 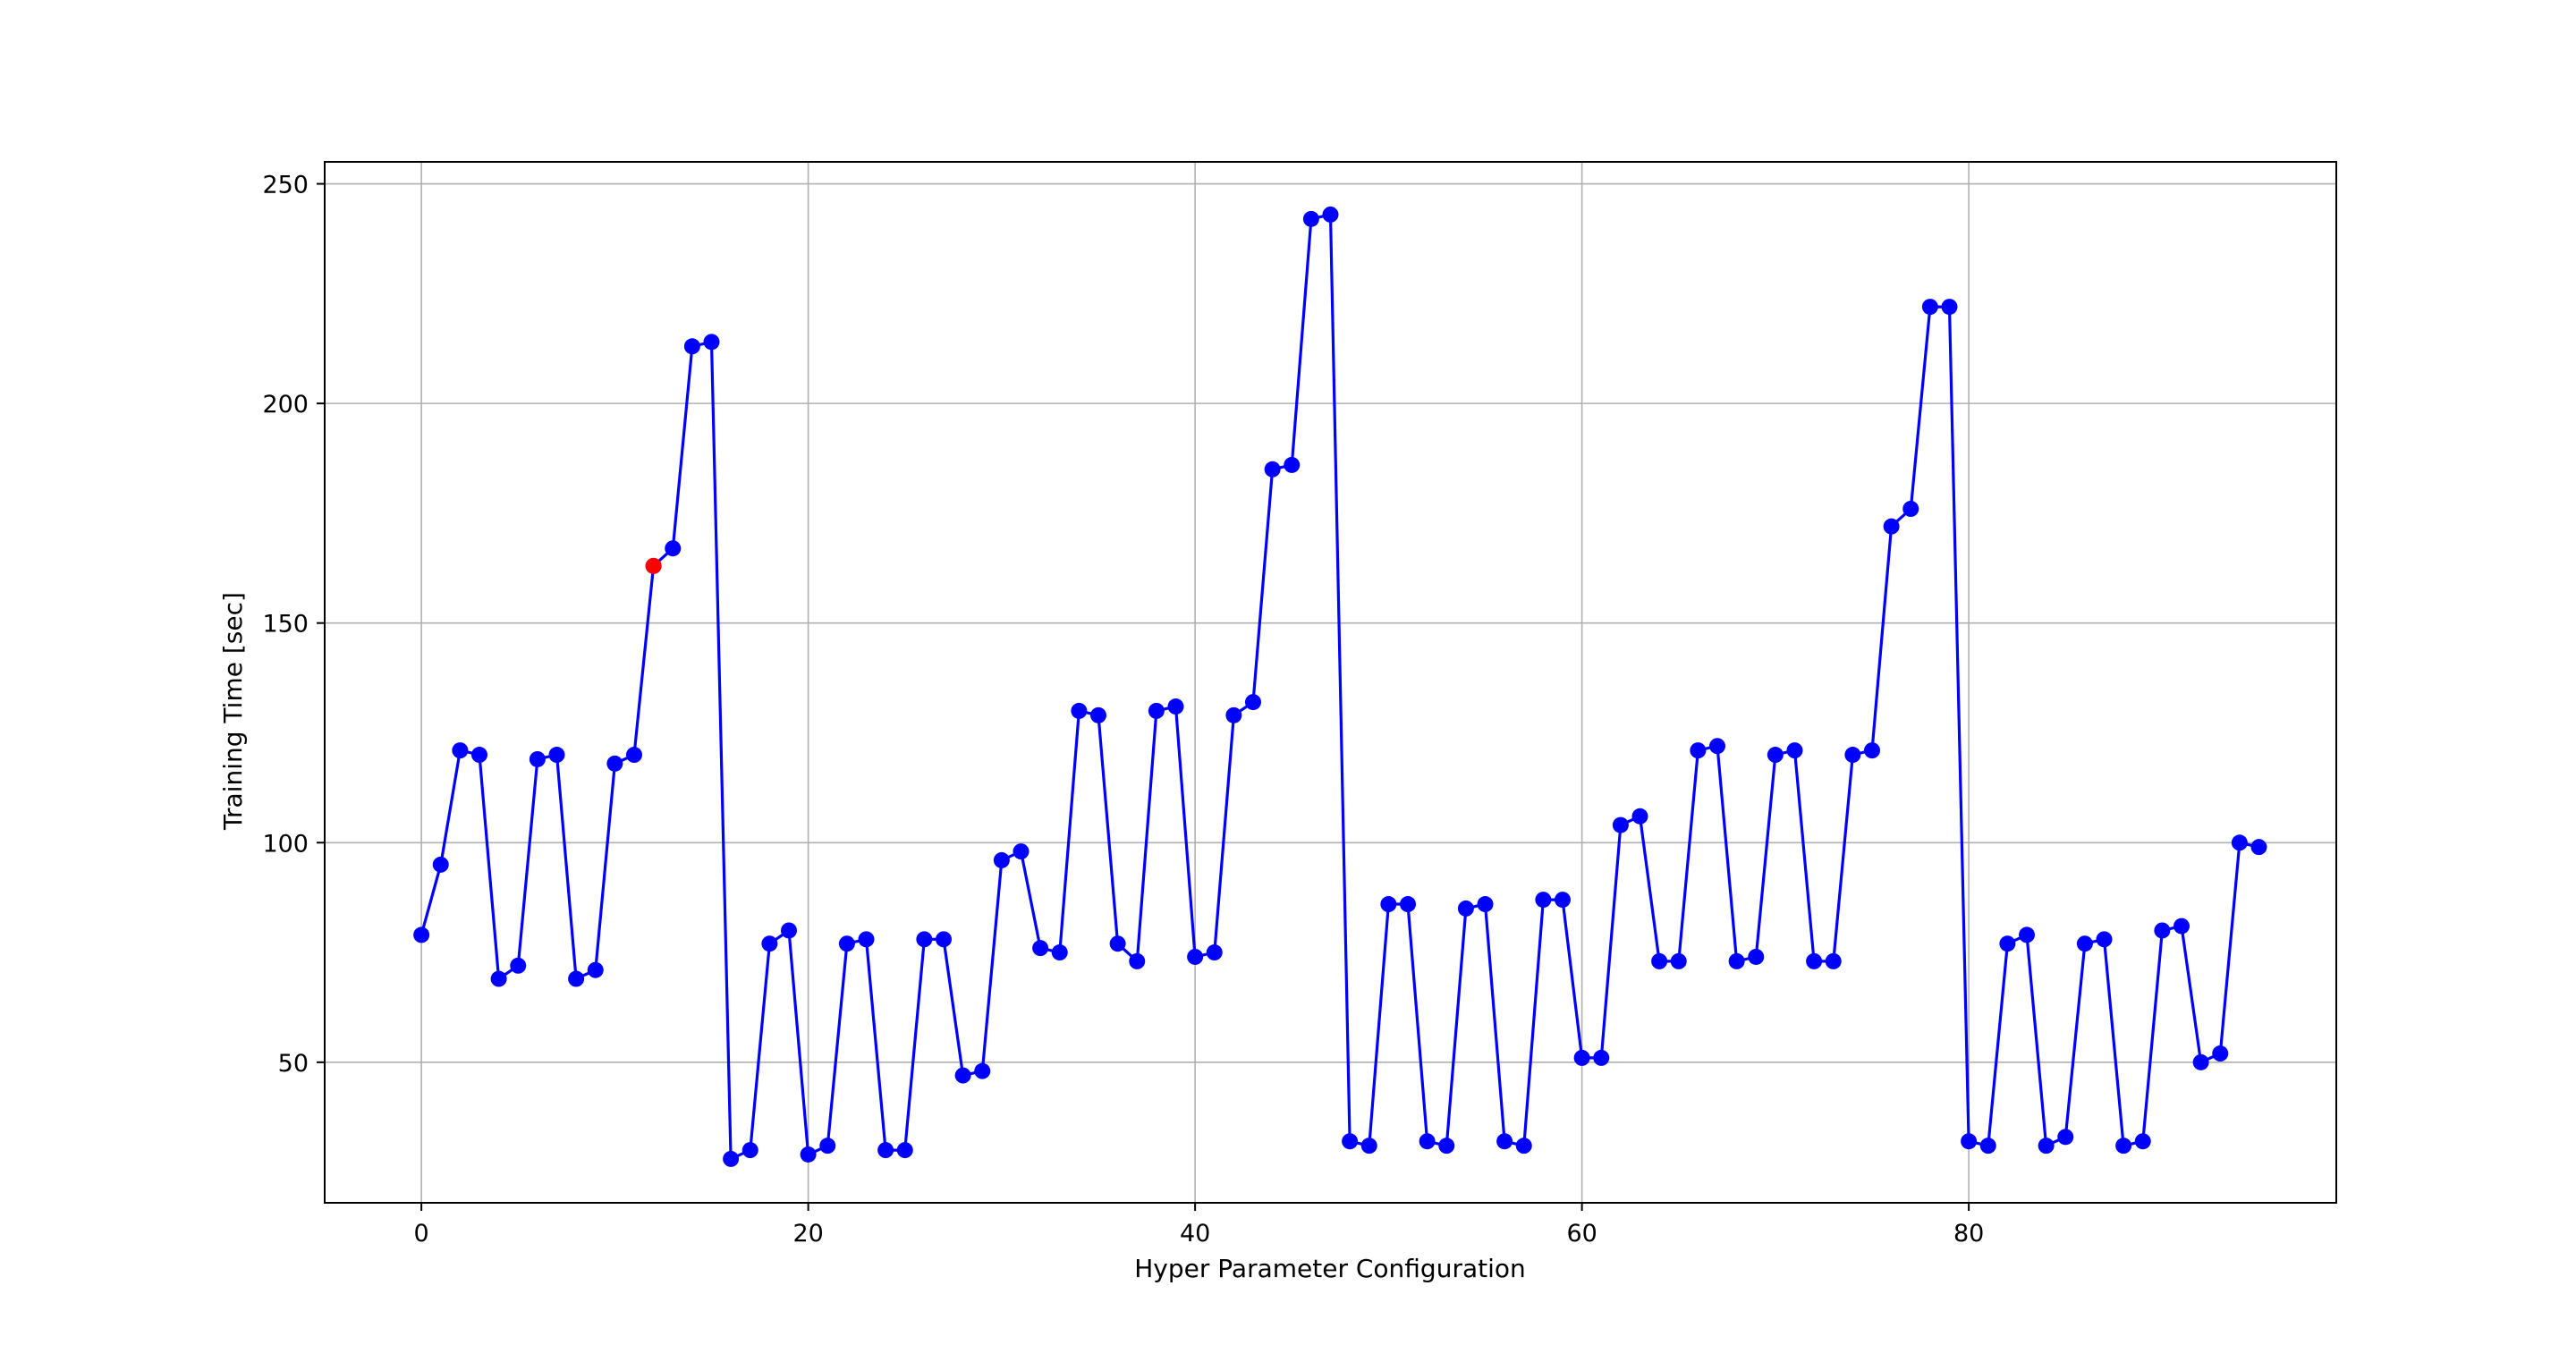 What do you see at coordinates (1330, 1268) in the screenshot?
I see `x-axis-label: Hyper Parameter Configuration` at bounding box center [1330, 1268].